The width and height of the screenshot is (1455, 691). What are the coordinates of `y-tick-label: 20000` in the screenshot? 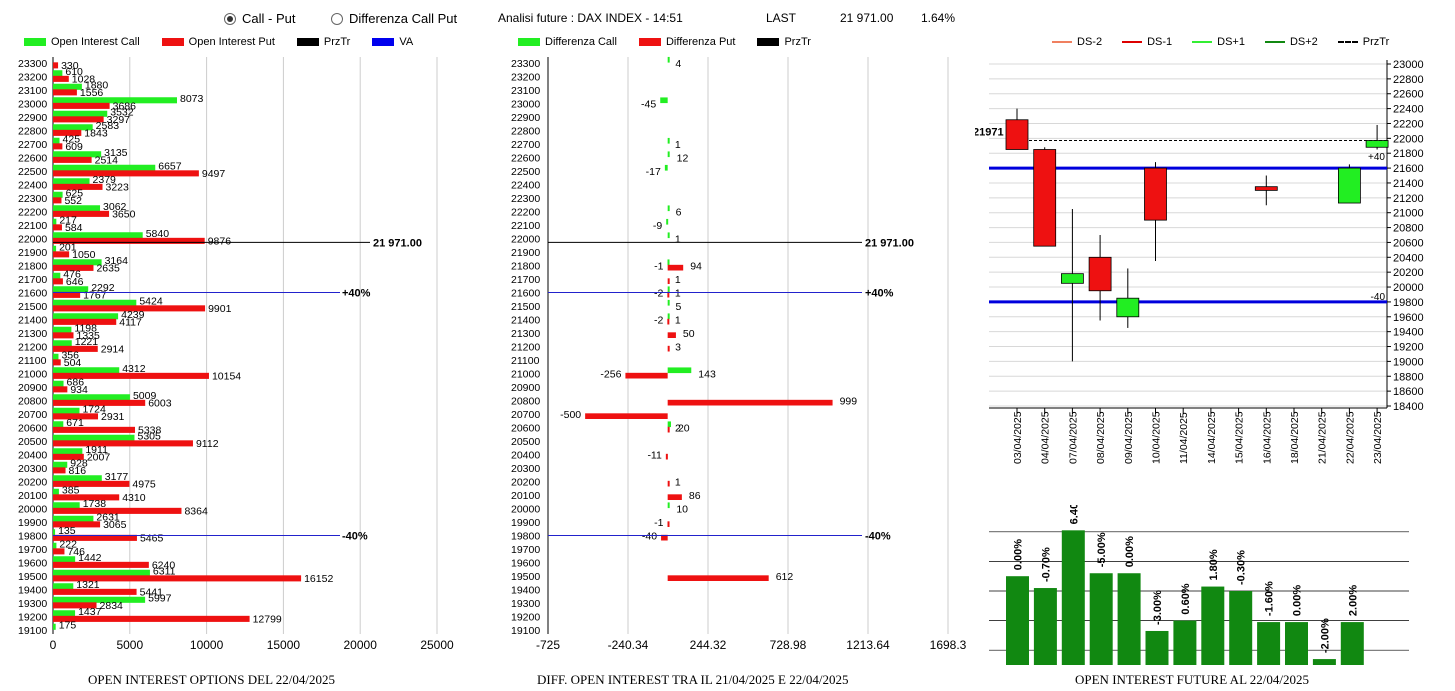 It's located at (1408, 288).